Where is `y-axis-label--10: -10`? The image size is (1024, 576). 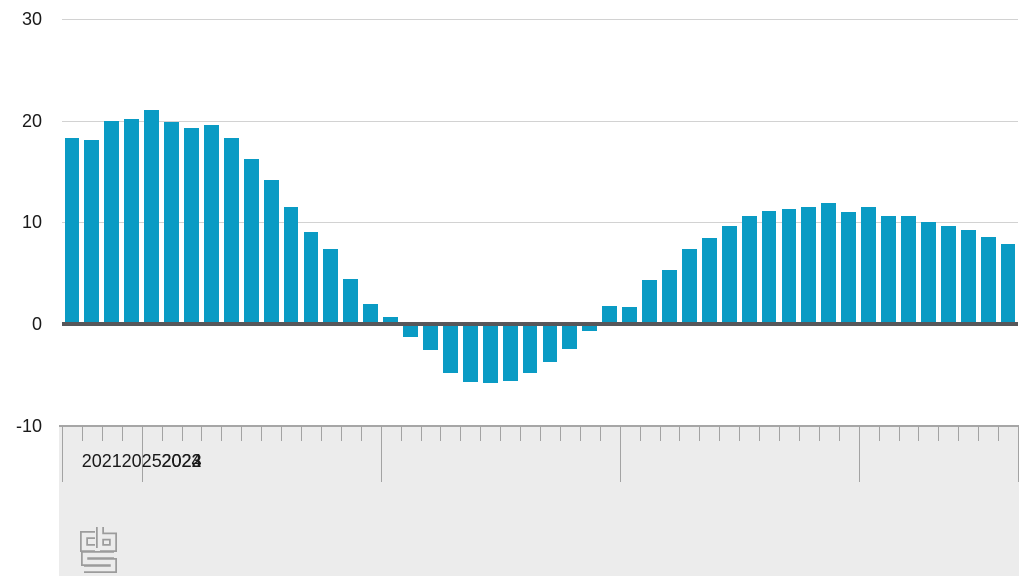
y-axis-label--10: -10 is located at coordinates (28, 425).